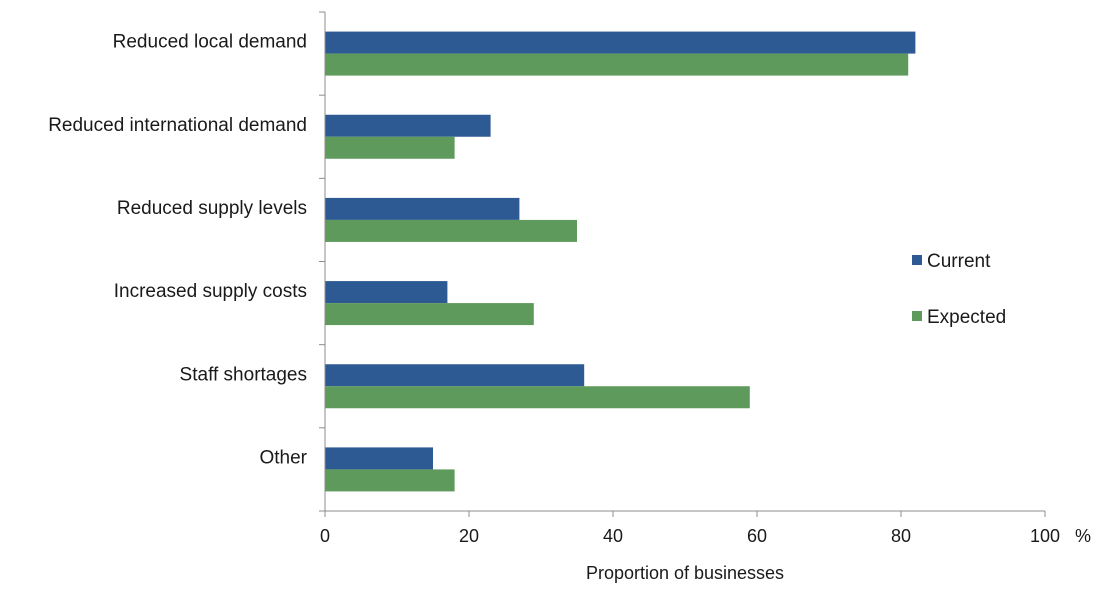 This screenshot has width=1103, height=589. I want to click on legend: Current Expected, so click(959, 289).